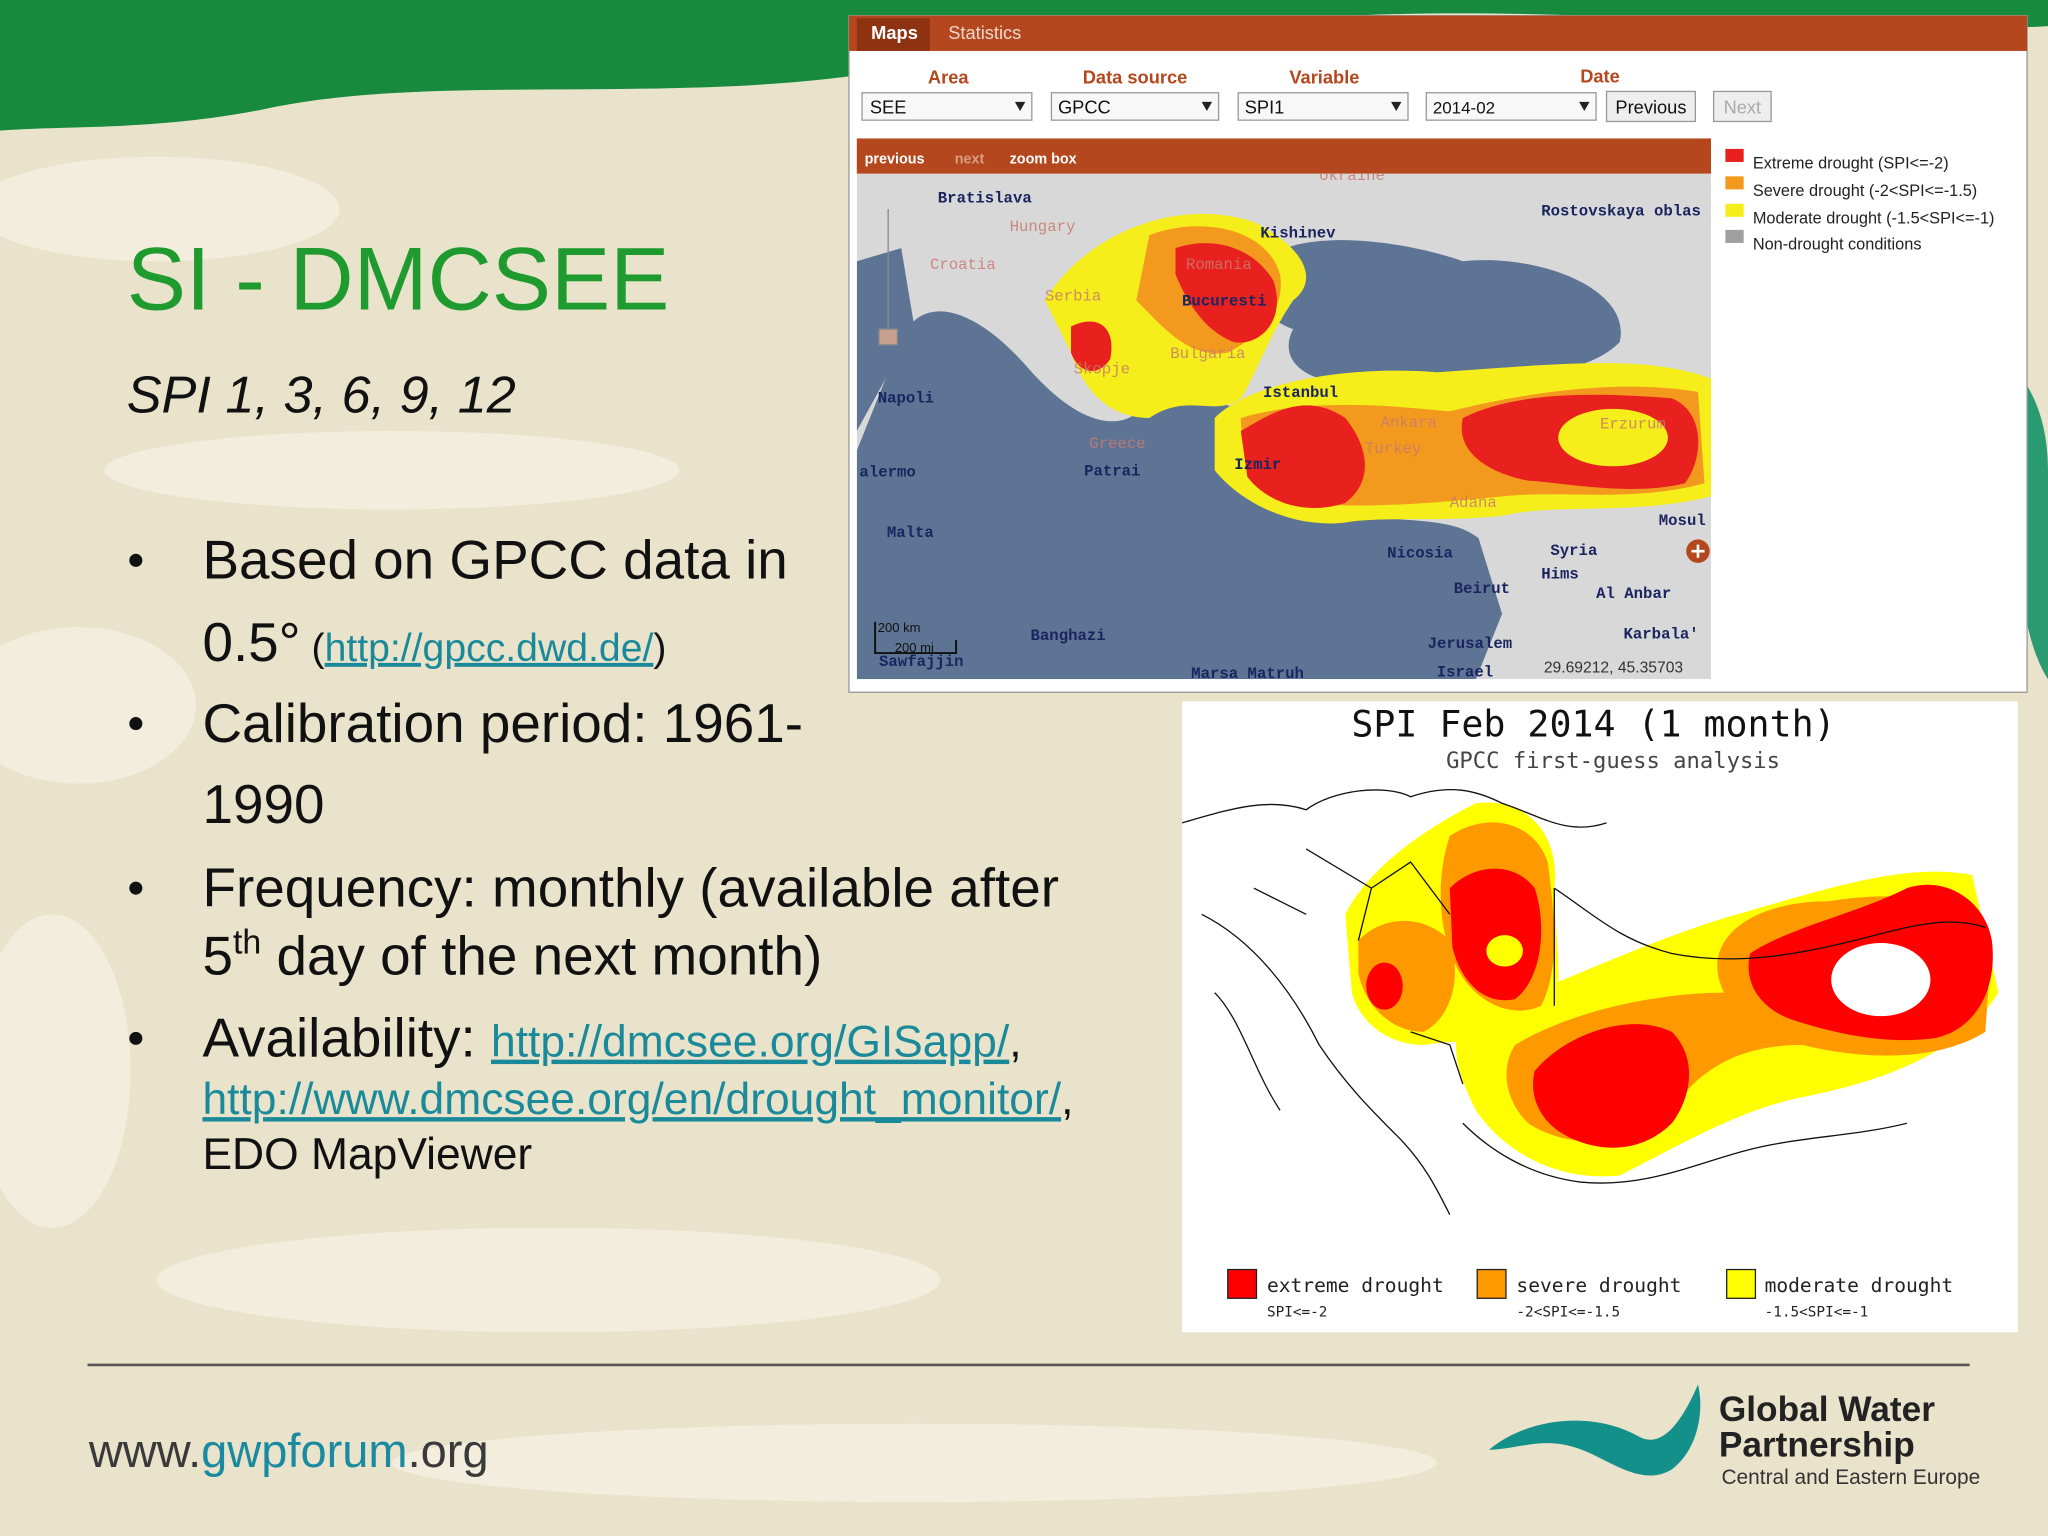  Describe the element at coordinates (750, 1042) in the screenshot. I see `link: http://dmcsee.org/GISapp/` at that location.